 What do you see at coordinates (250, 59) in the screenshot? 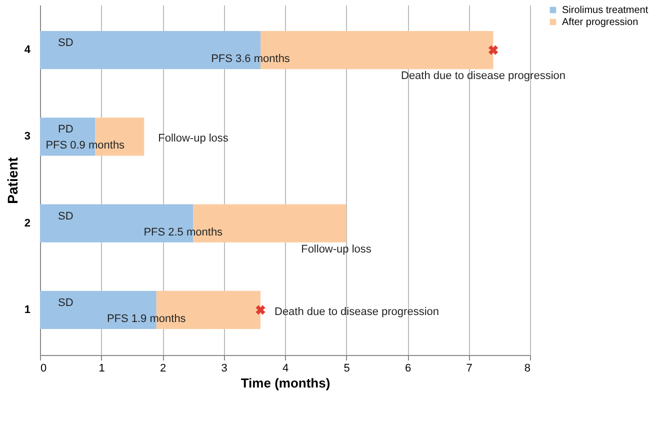
I see `annotation: PFS 3.6 months` at bounding box center [250, 59].